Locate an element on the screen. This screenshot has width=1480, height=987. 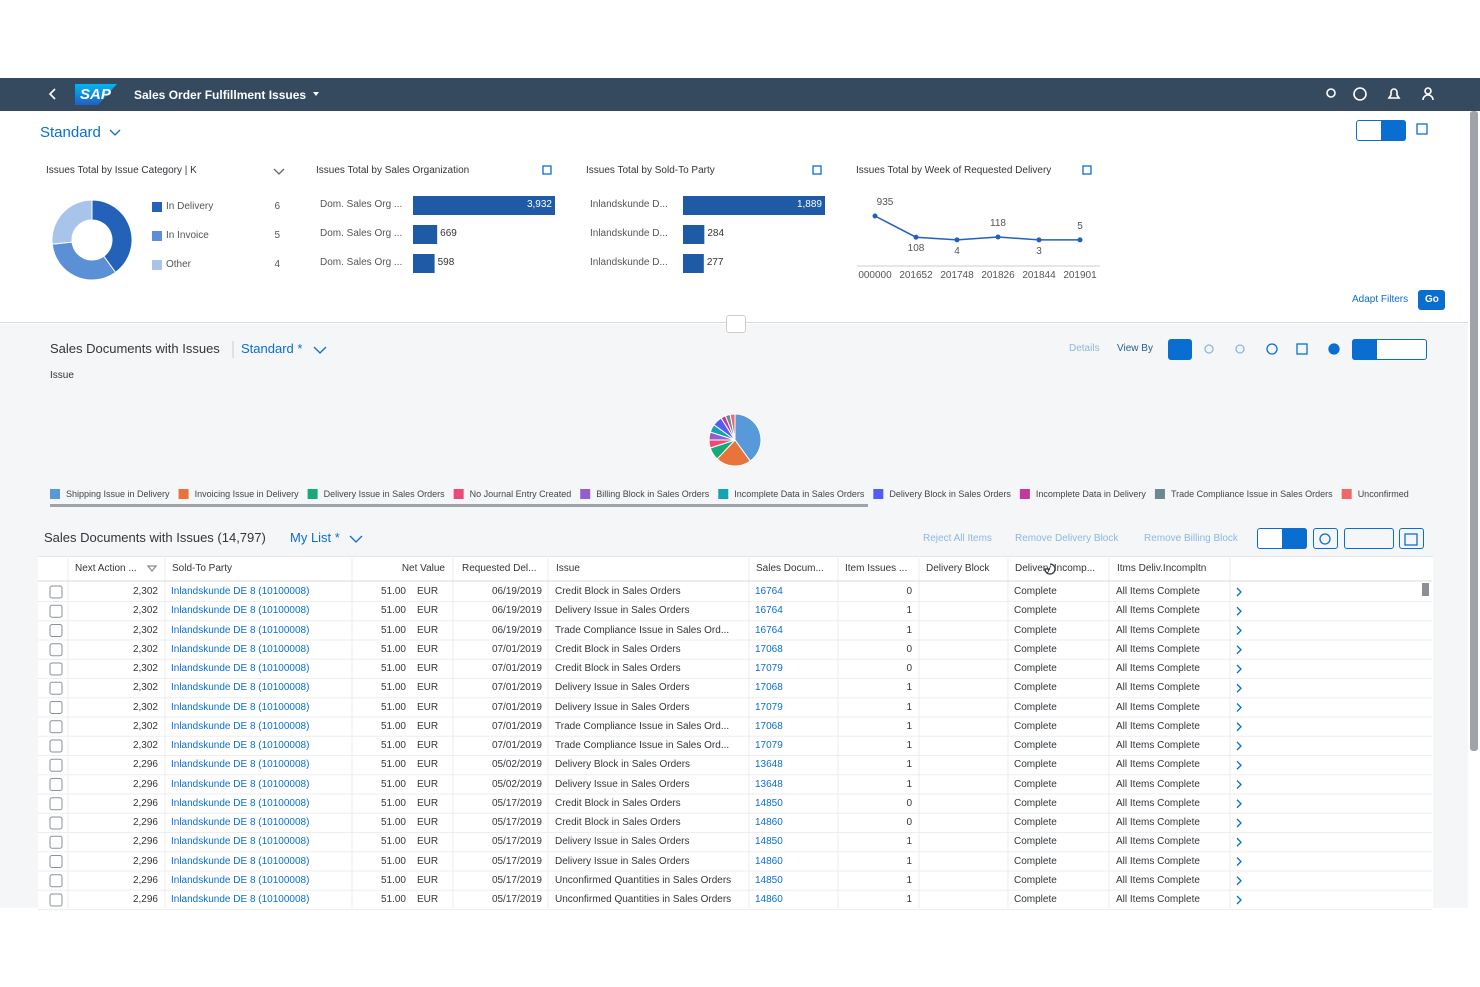
variant-chevron is located at coordinates (115, 132).